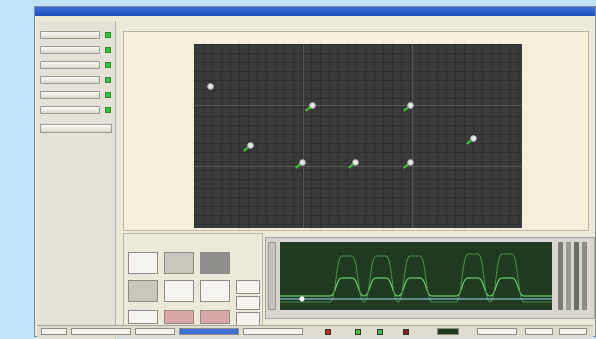 This screenshot has width=596, height=339. I want to click on status-indicator, so click(448, 331).